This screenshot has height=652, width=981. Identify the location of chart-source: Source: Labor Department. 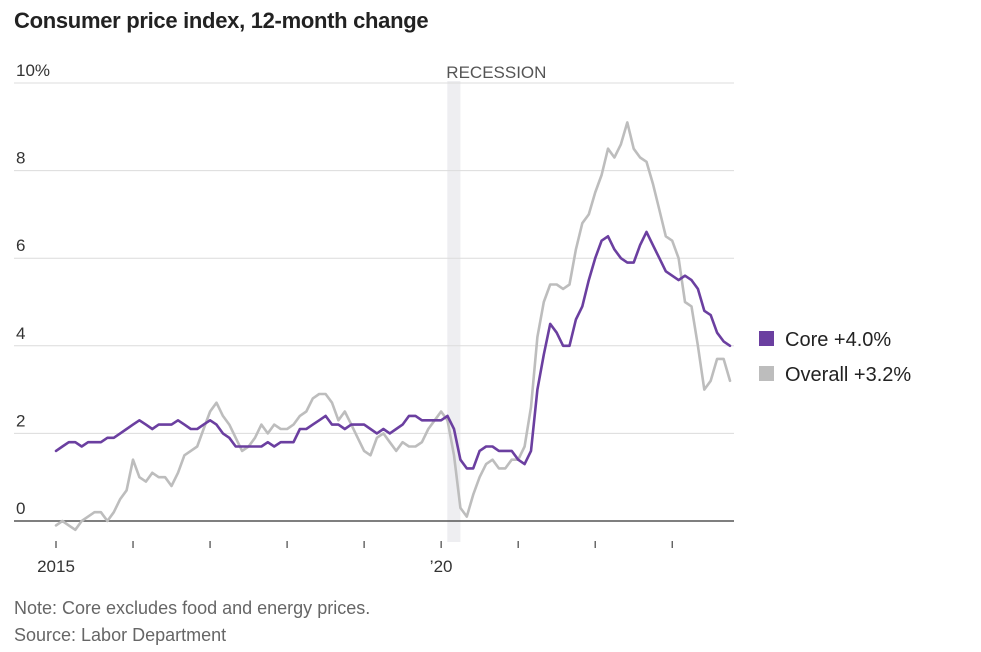
(120, 635).